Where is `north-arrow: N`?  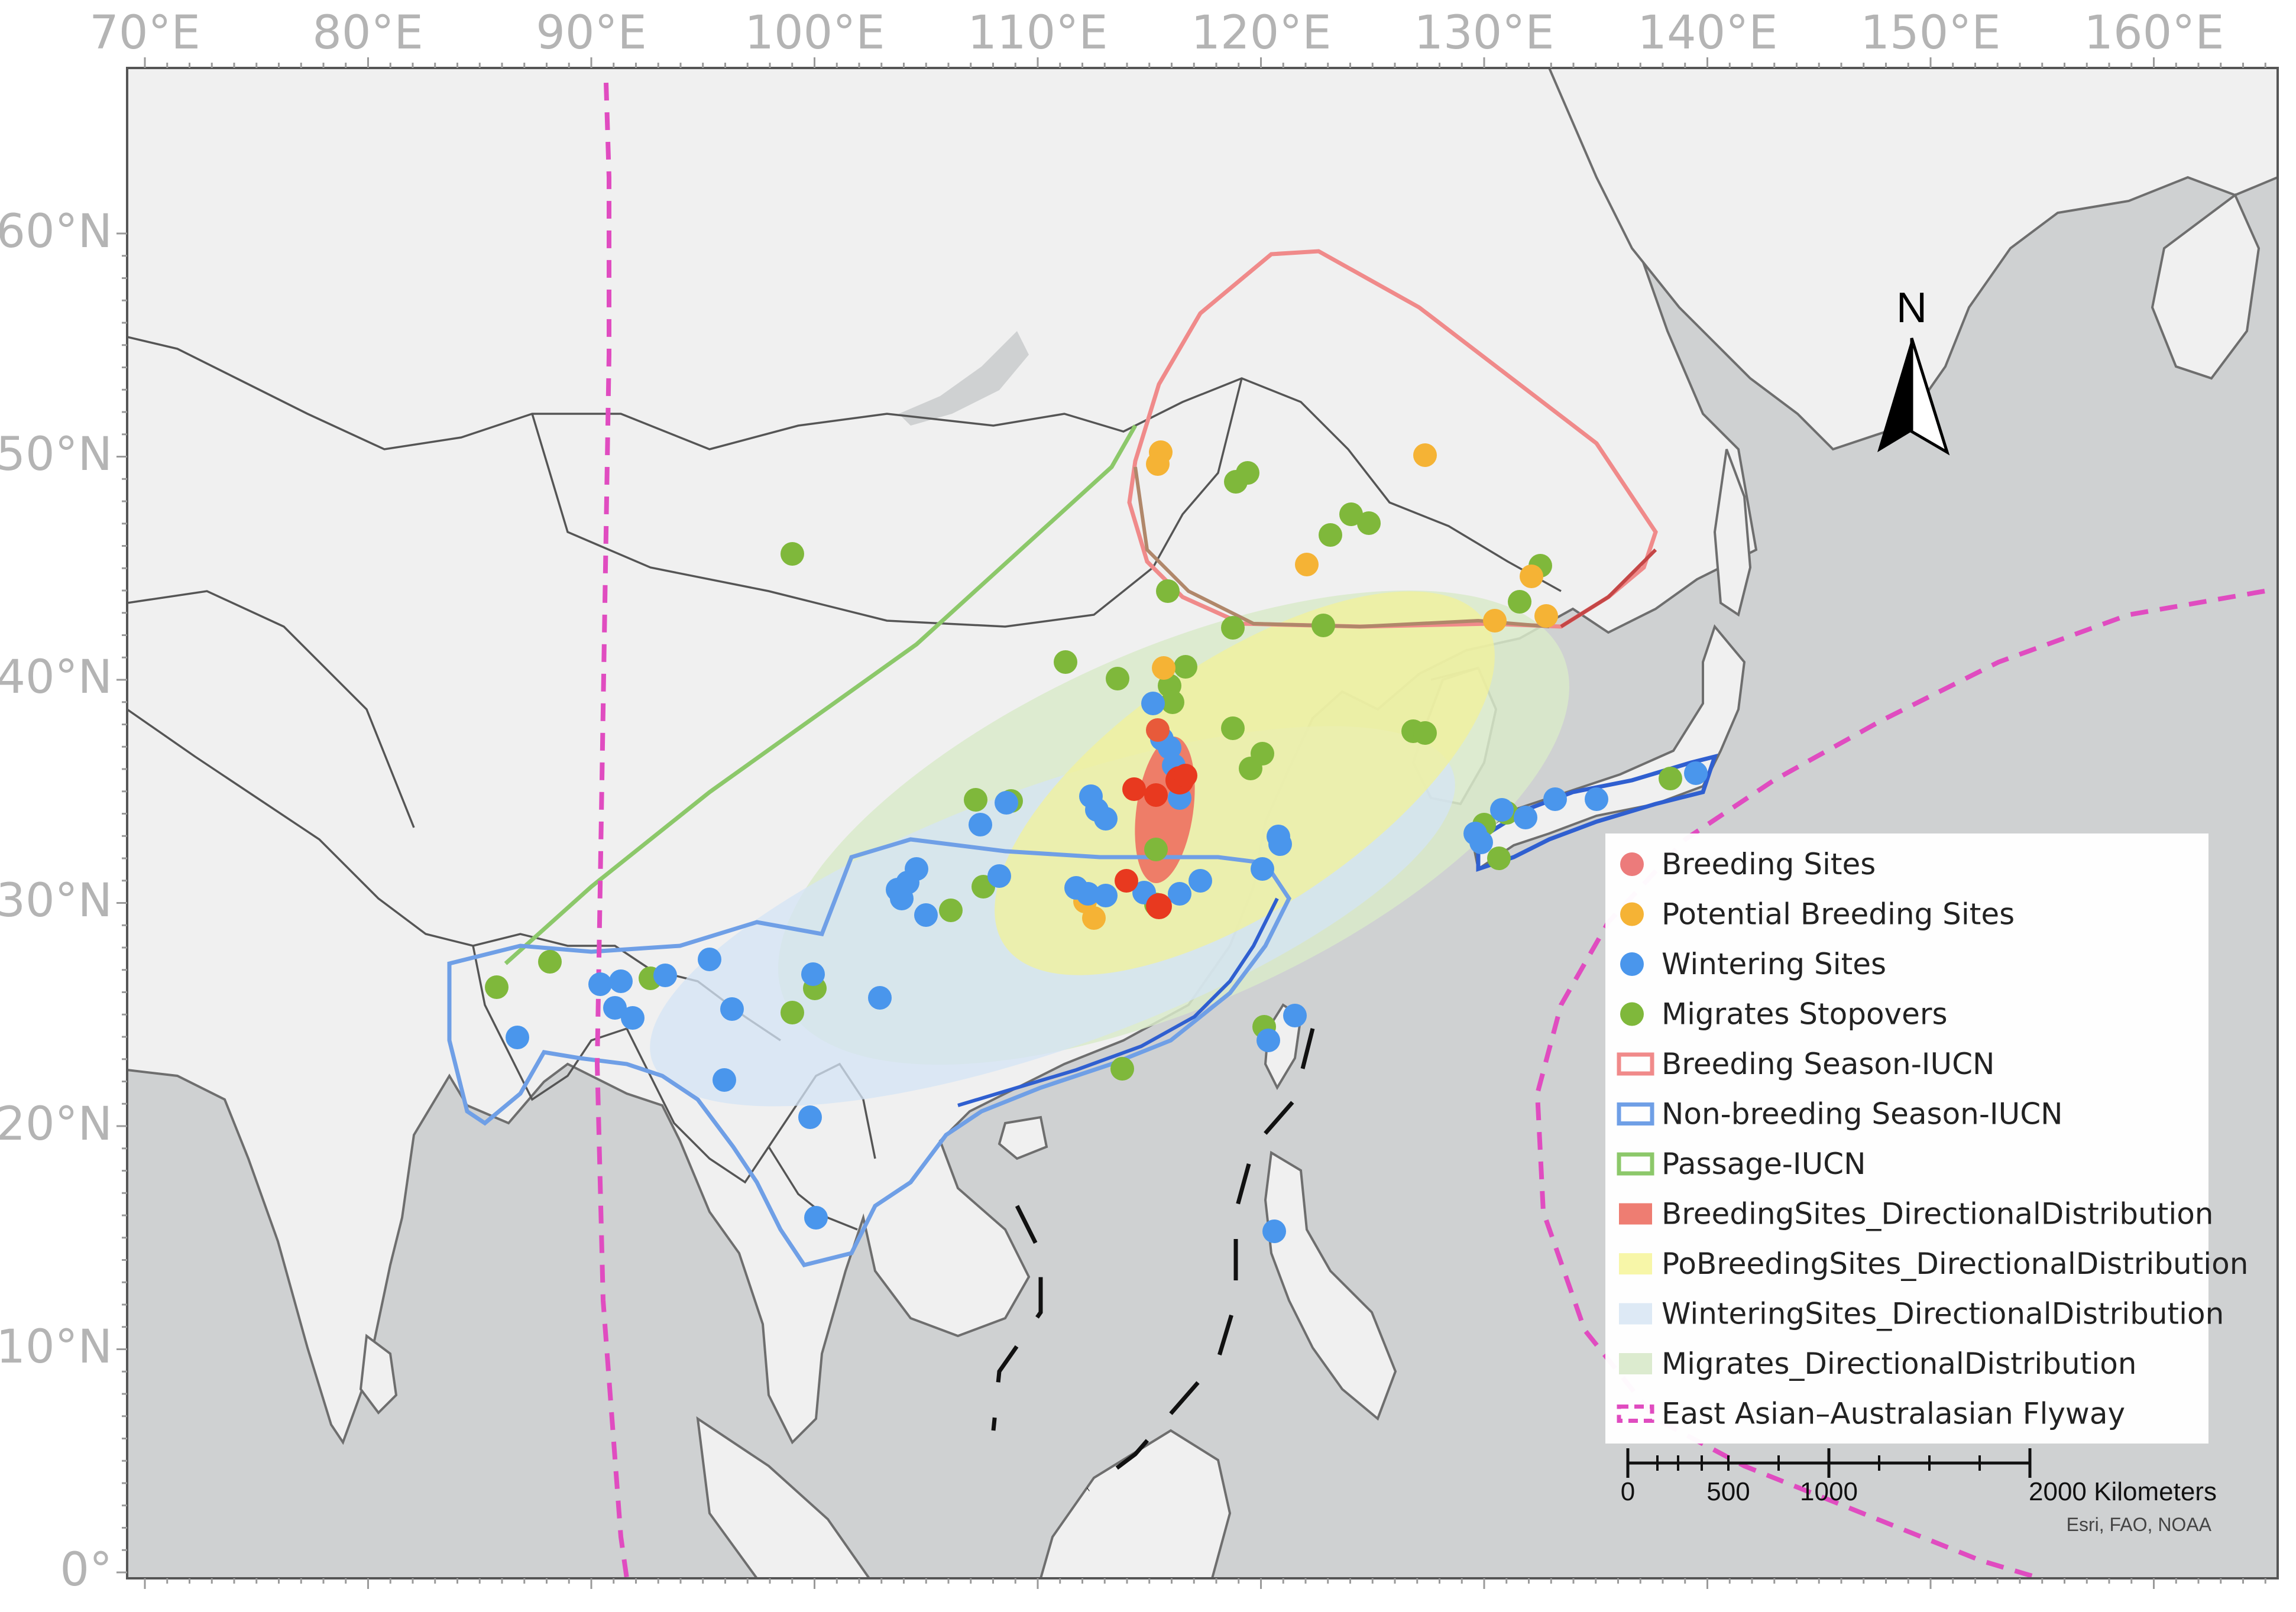 north-arrow: N is located at coordinates (1913, 370).